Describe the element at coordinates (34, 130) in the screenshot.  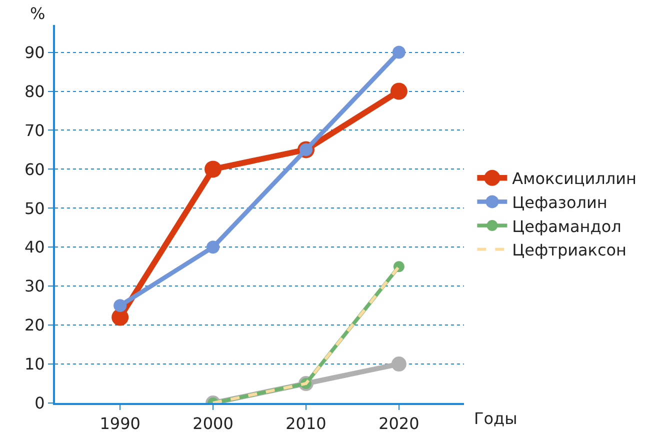
I see `y-tick-label: 70` at that location.